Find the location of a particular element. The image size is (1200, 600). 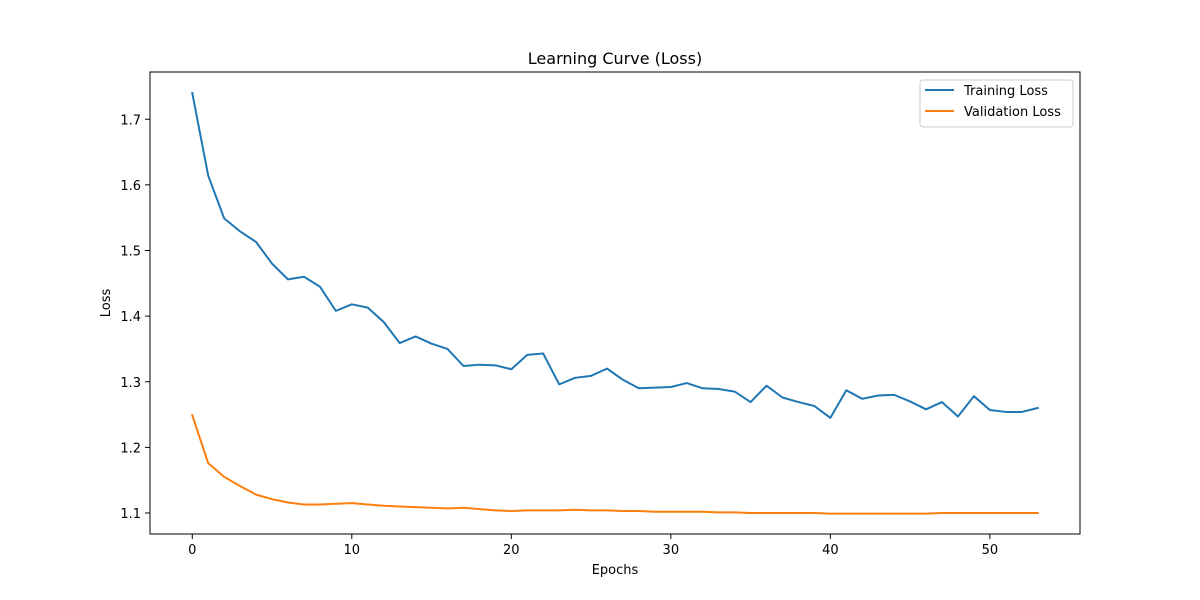

y-tick-label: 1.4 is located at coordinates (130, 317).